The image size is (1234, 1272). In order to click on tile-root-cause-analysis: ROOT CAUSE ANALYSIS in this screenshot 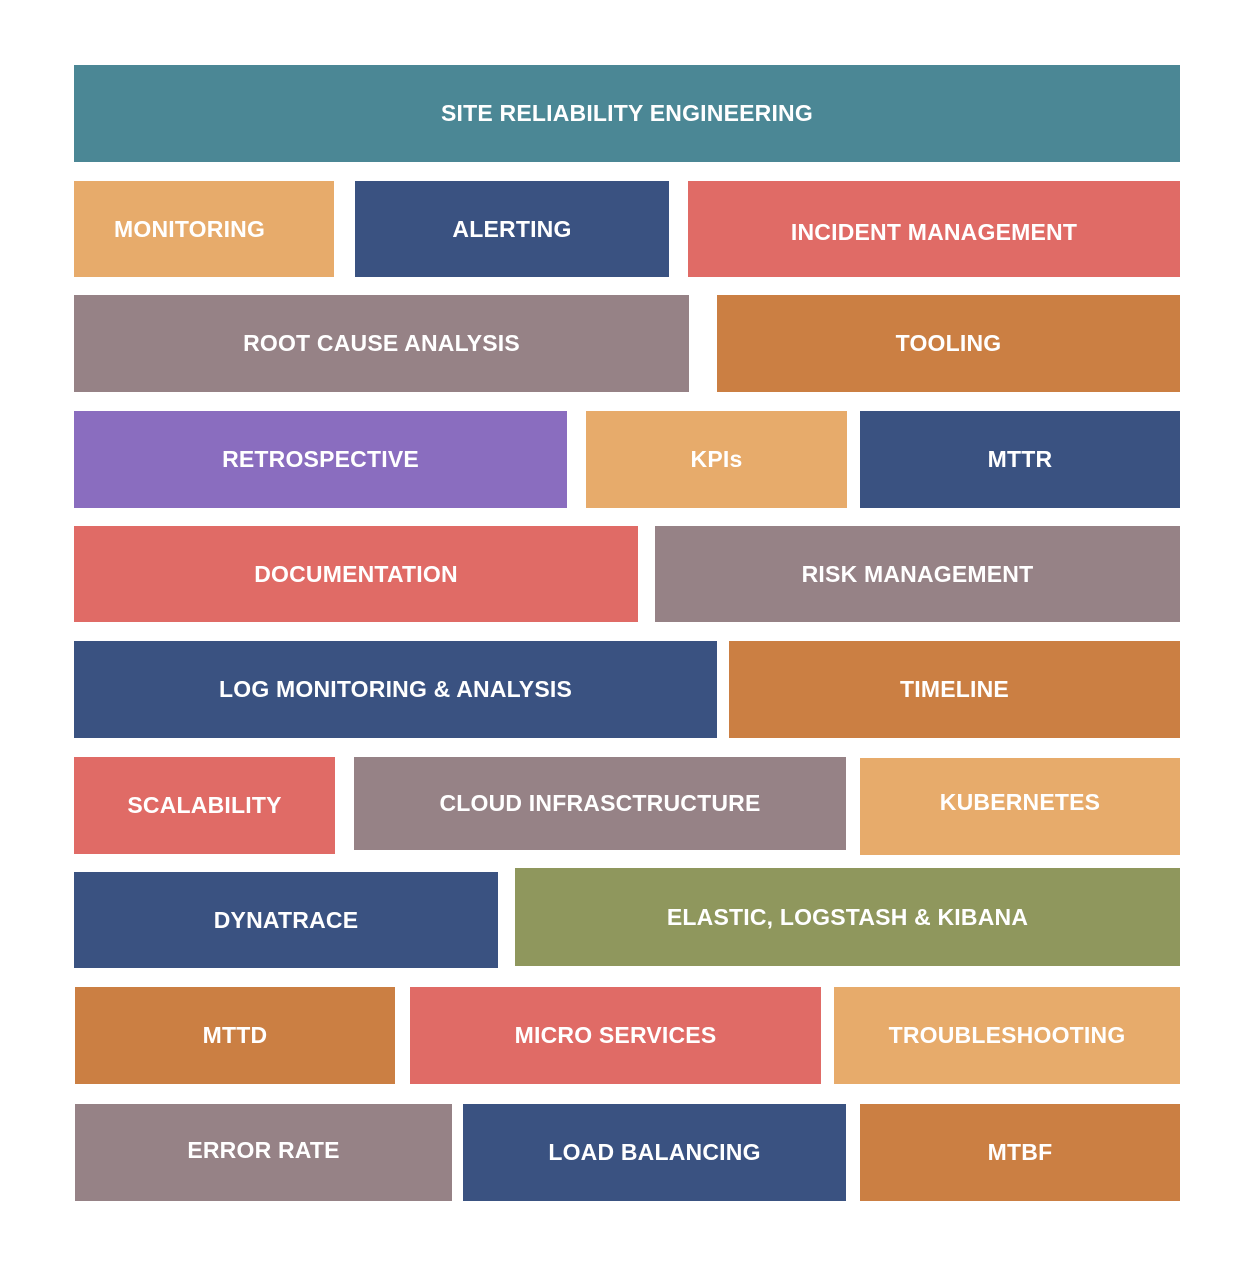, I will do `click(381, 343)`.